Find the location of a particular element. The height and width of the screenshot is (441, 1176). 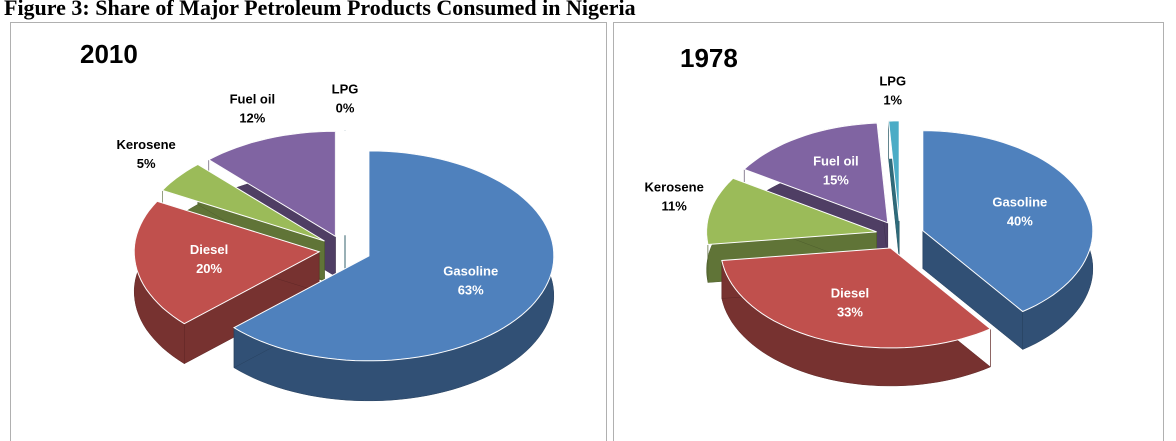

value-label: 5% is located at coordinates (146, 163).